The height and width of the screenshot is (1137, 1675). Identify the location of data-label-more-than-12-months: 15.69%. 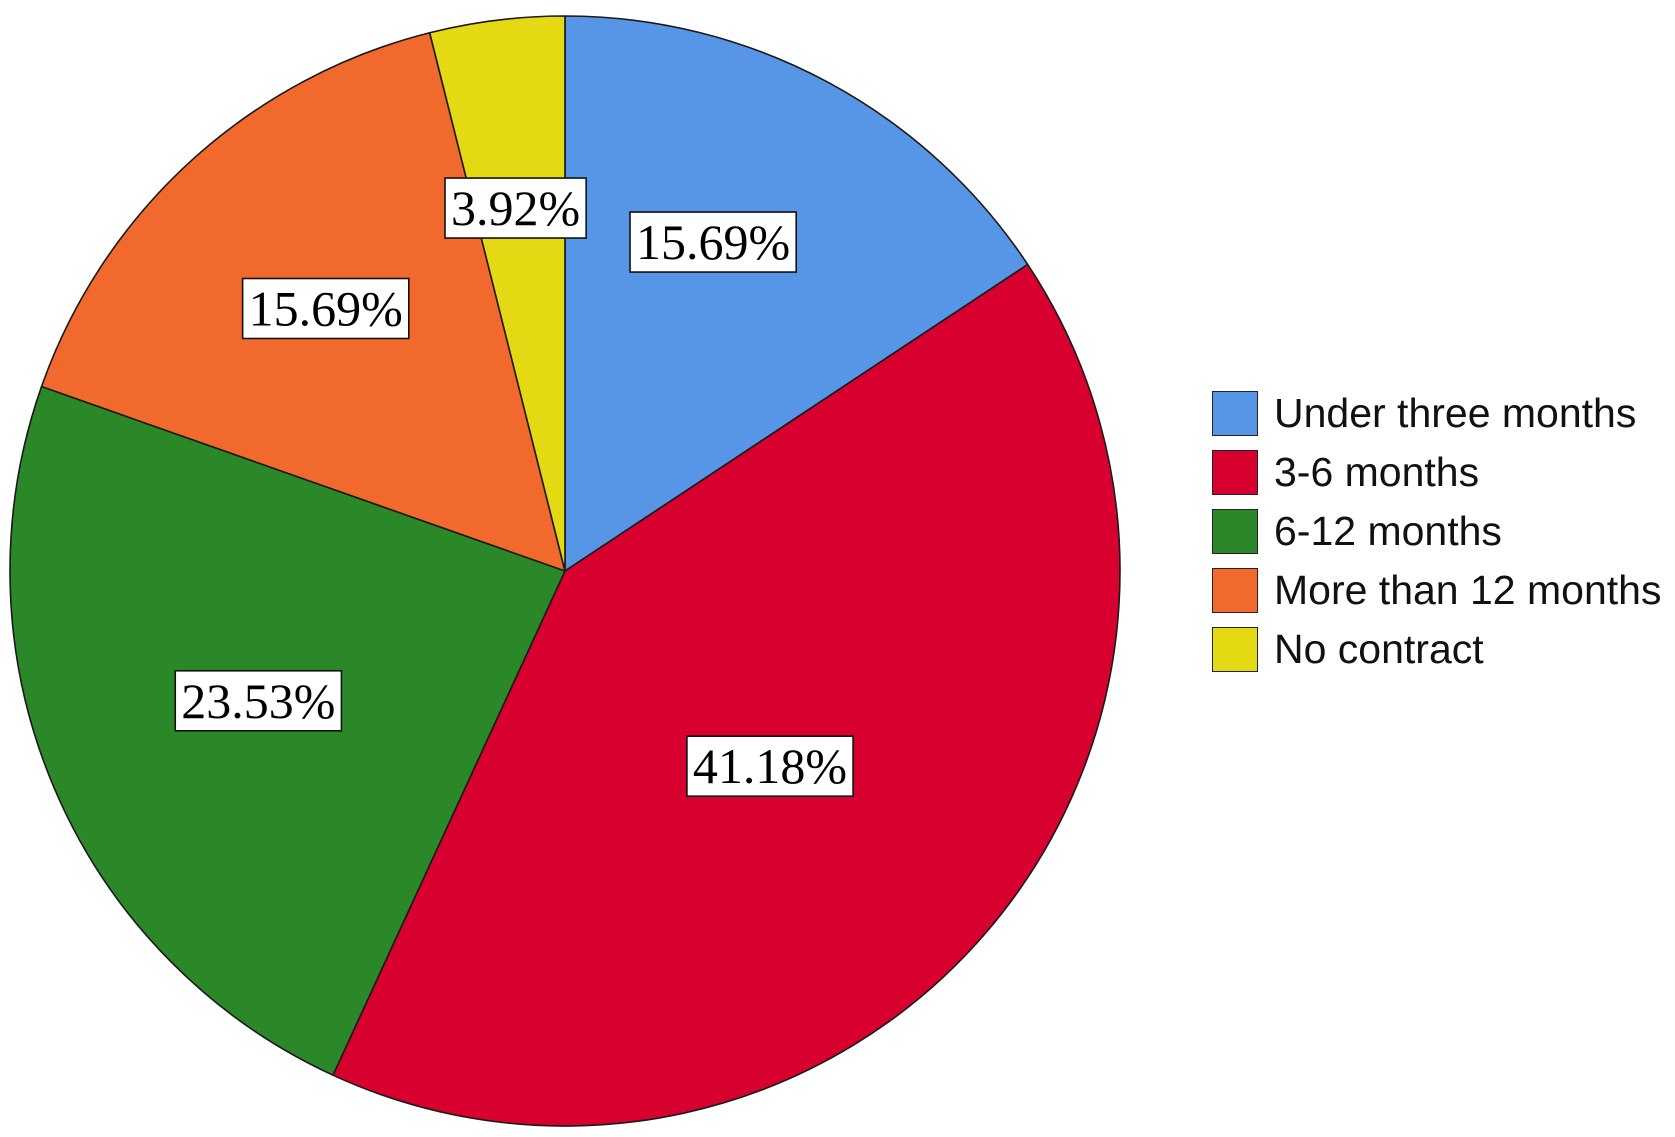
(325, 308).